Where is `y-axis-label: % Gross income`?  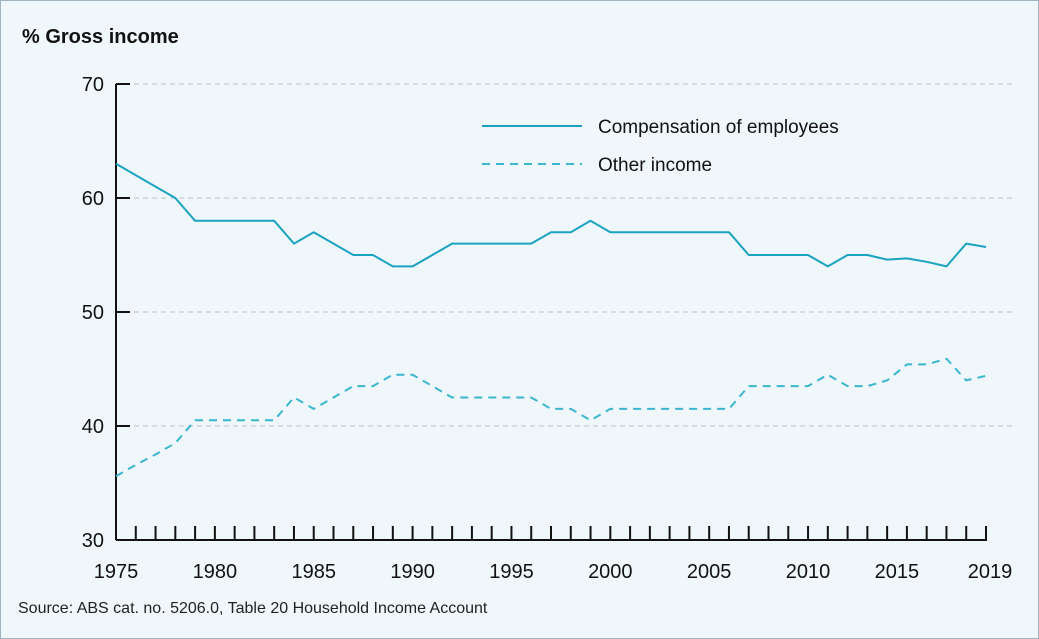 y-axis-label: % Gross income is located at coordinates (100, 37).